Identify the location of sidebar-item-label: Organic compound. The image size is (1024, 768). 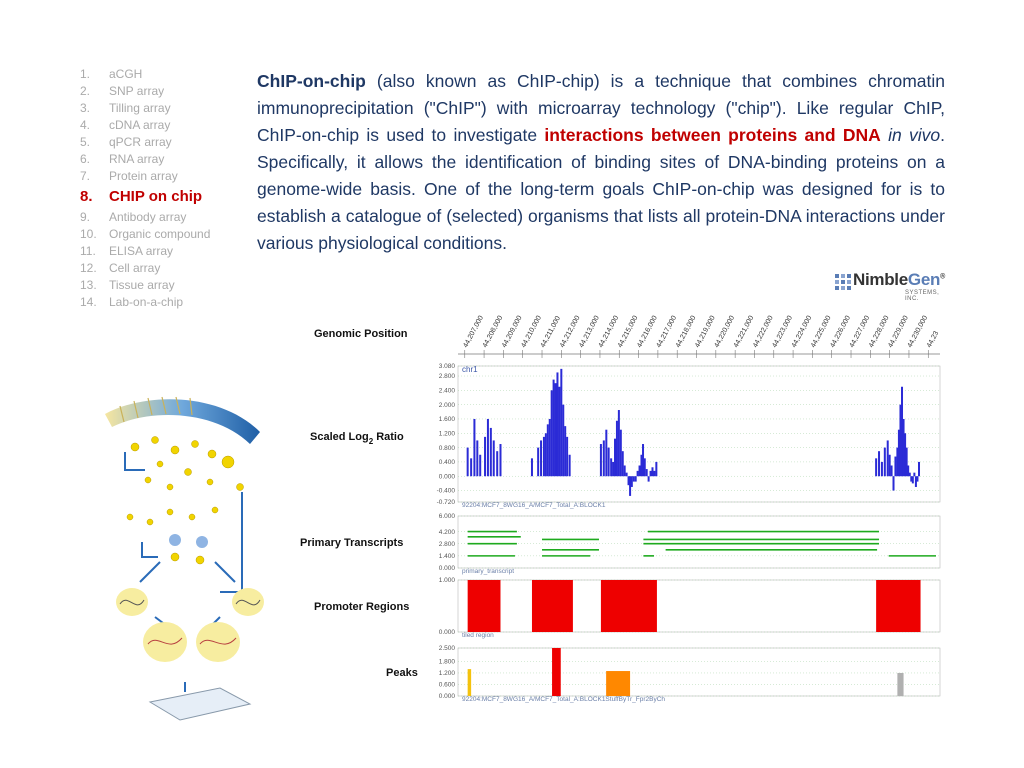
(160, 234).